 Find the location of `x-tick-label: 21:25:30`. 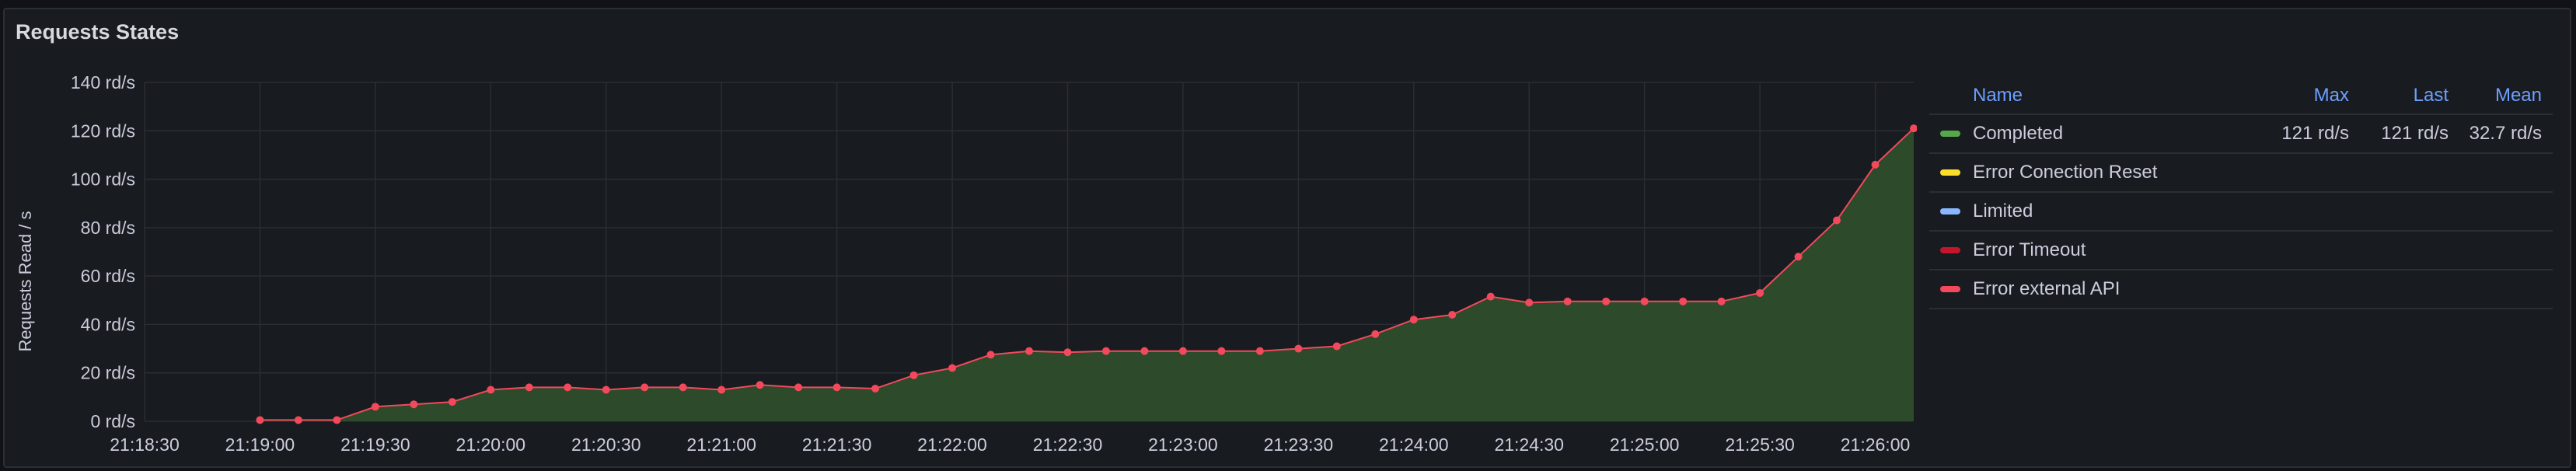

x-tick-label: 21:25:30 is located at coordinates (1760, 445).